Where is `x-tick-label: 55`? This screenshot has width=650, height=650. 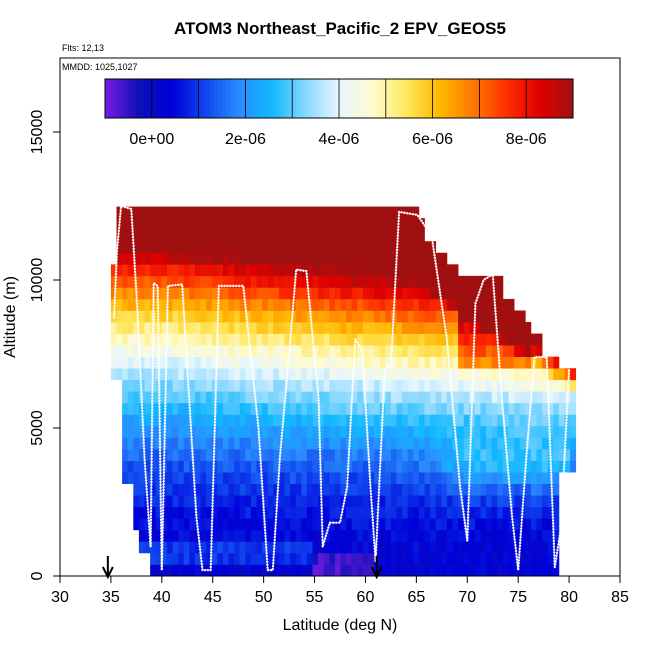
x-tick-label: 55 is located at coordinates (315, 597).